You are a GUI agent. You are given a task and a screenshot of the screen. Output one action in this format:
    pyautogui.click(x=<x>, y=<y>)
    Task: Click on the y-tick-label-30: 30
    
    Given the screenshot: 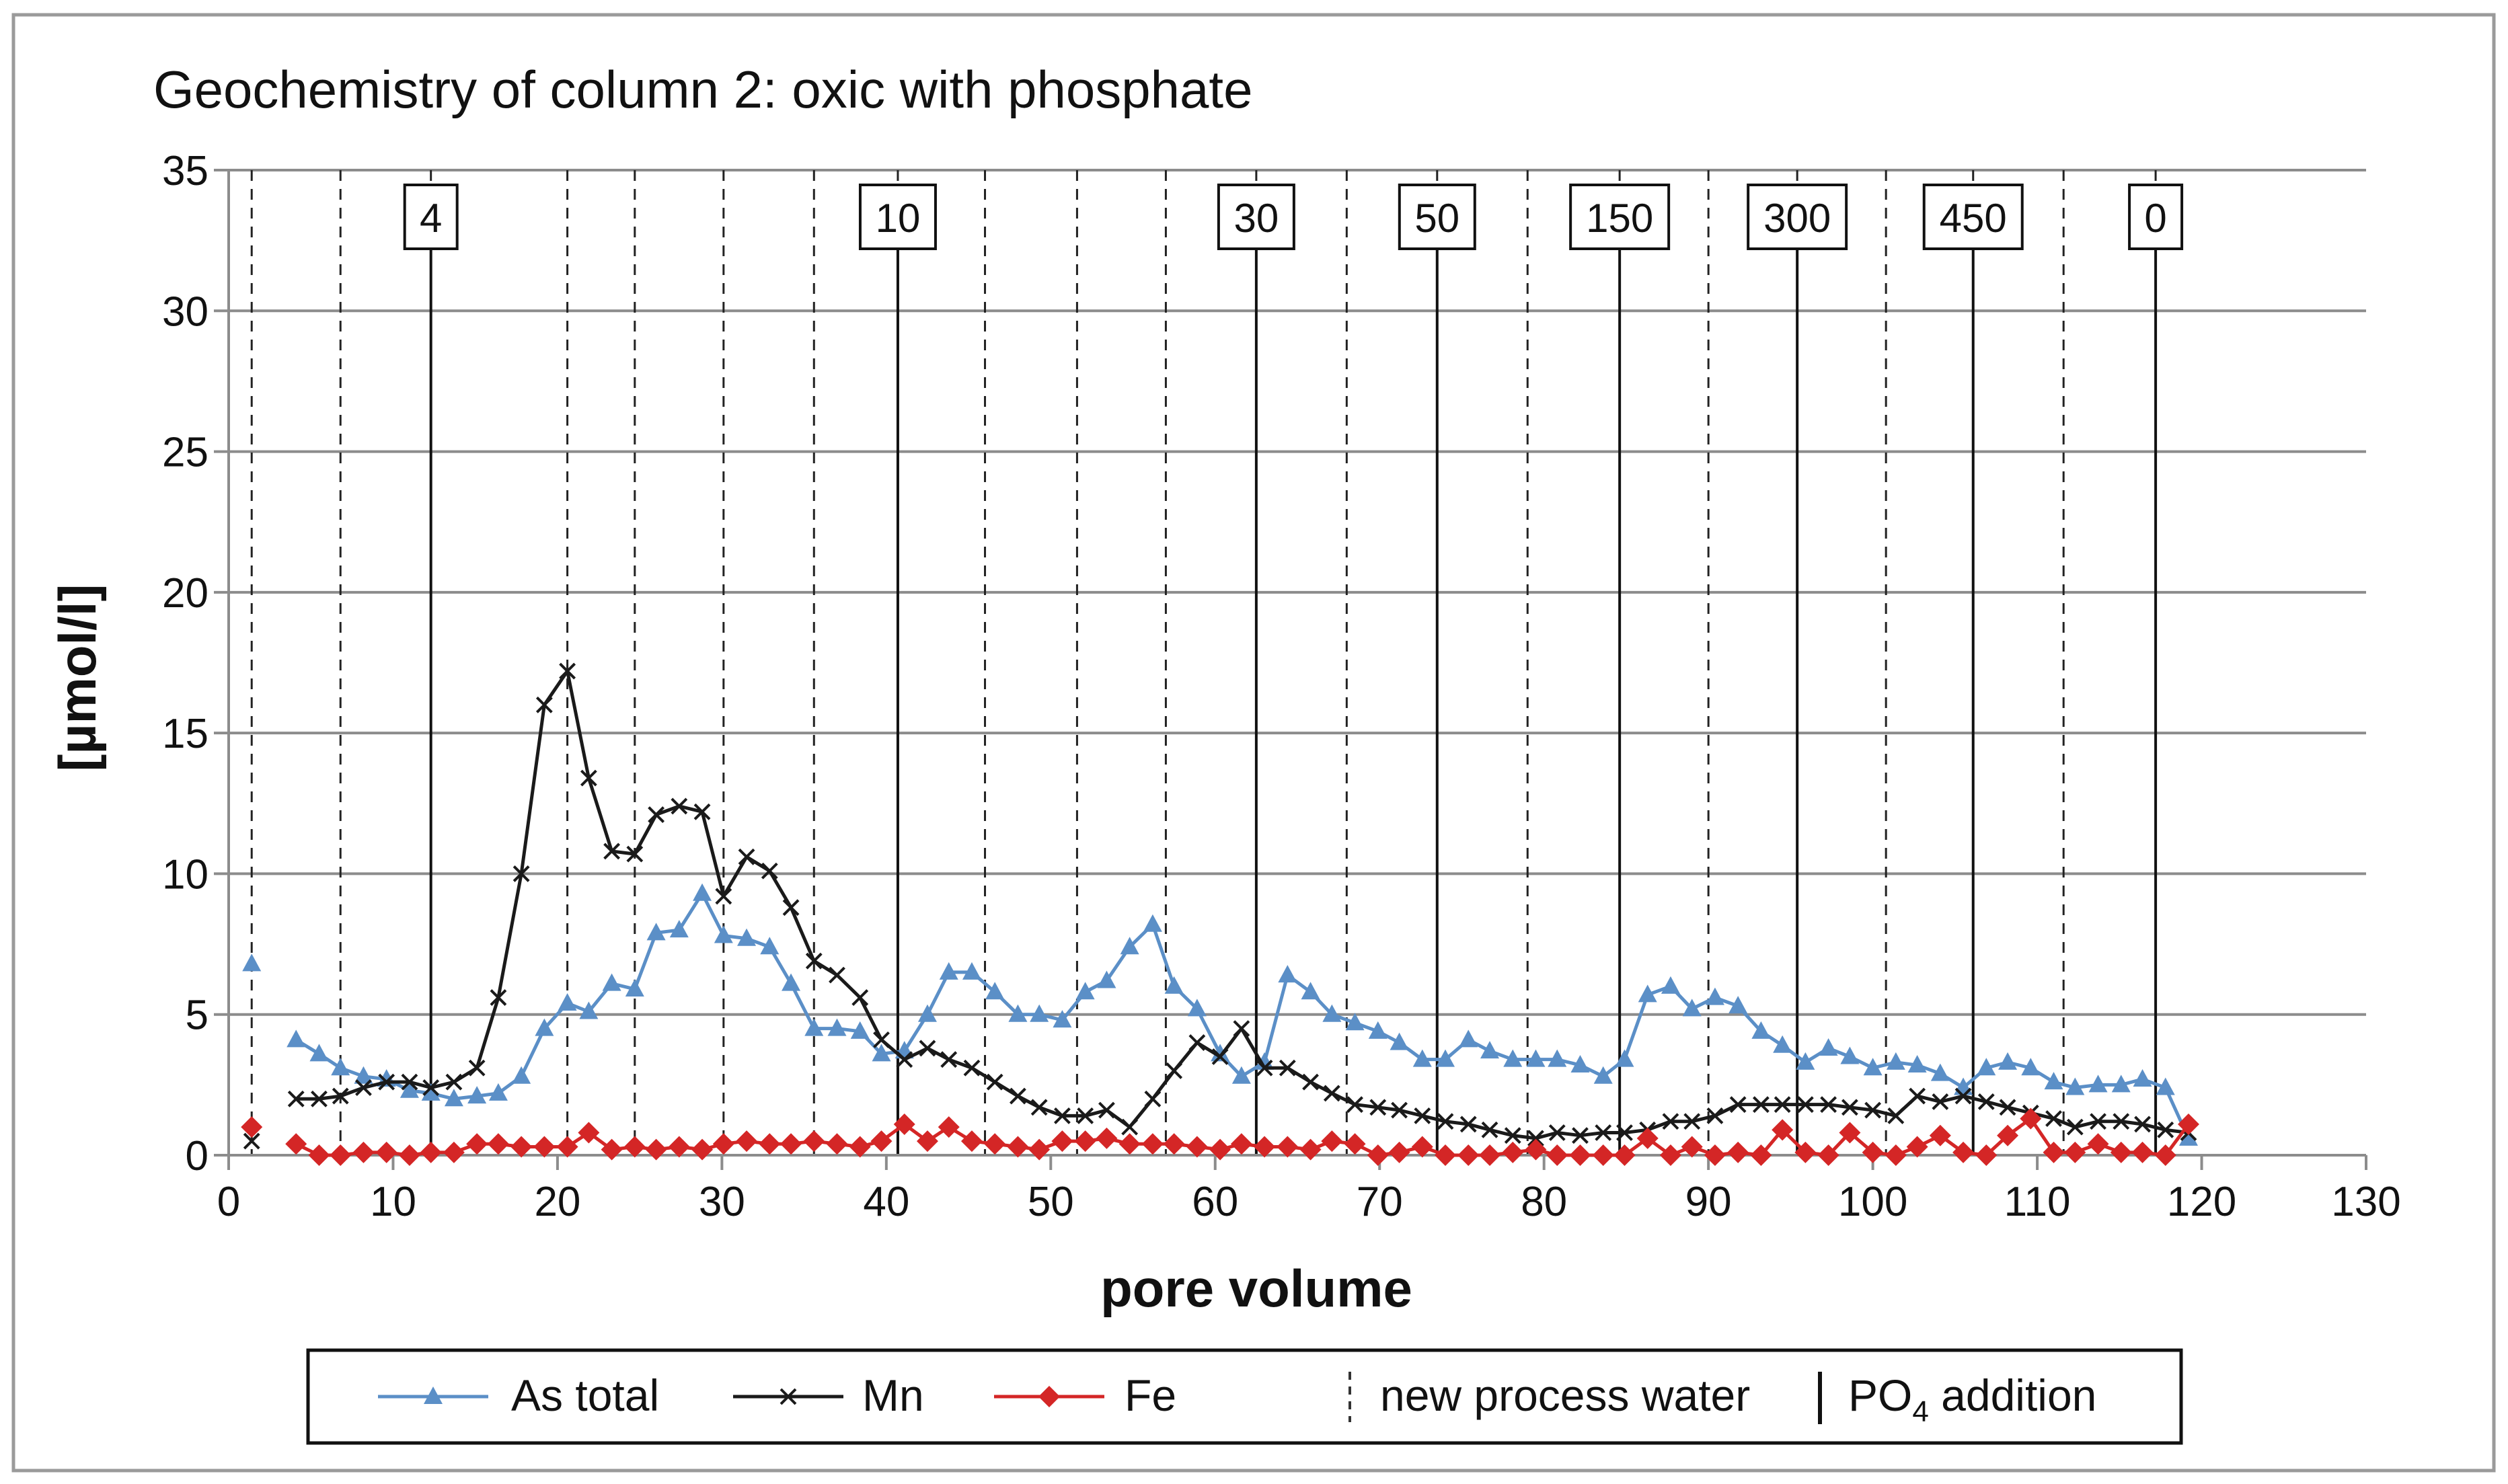 What is the action you would take?
    pyautogui.click(x=185, y=311)
    